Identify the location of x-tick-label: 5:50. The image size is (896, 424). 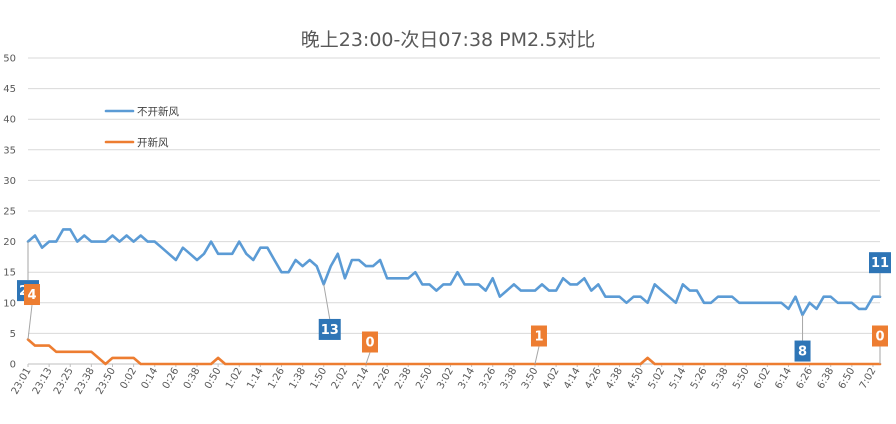
(741, 378).